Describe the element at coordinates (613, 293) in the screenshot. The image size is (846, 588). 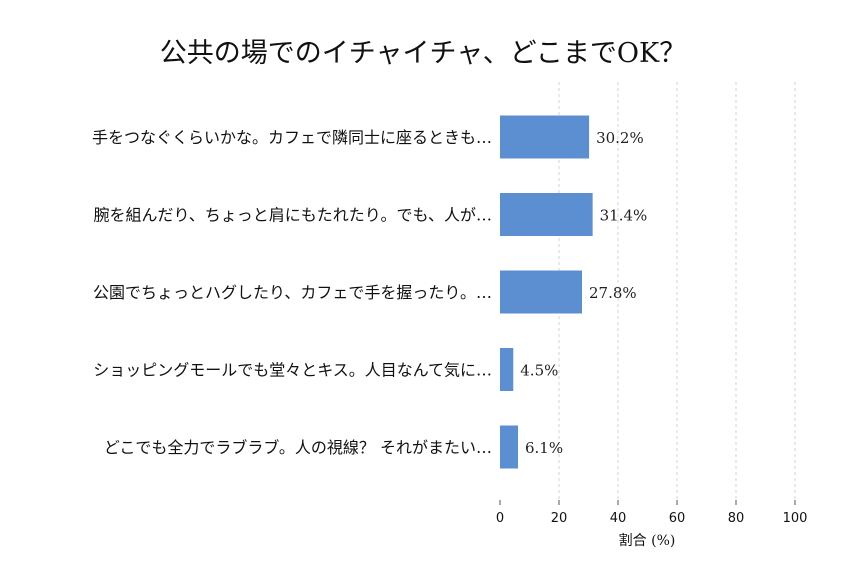
I see `value-label: 27.8%` at that location.